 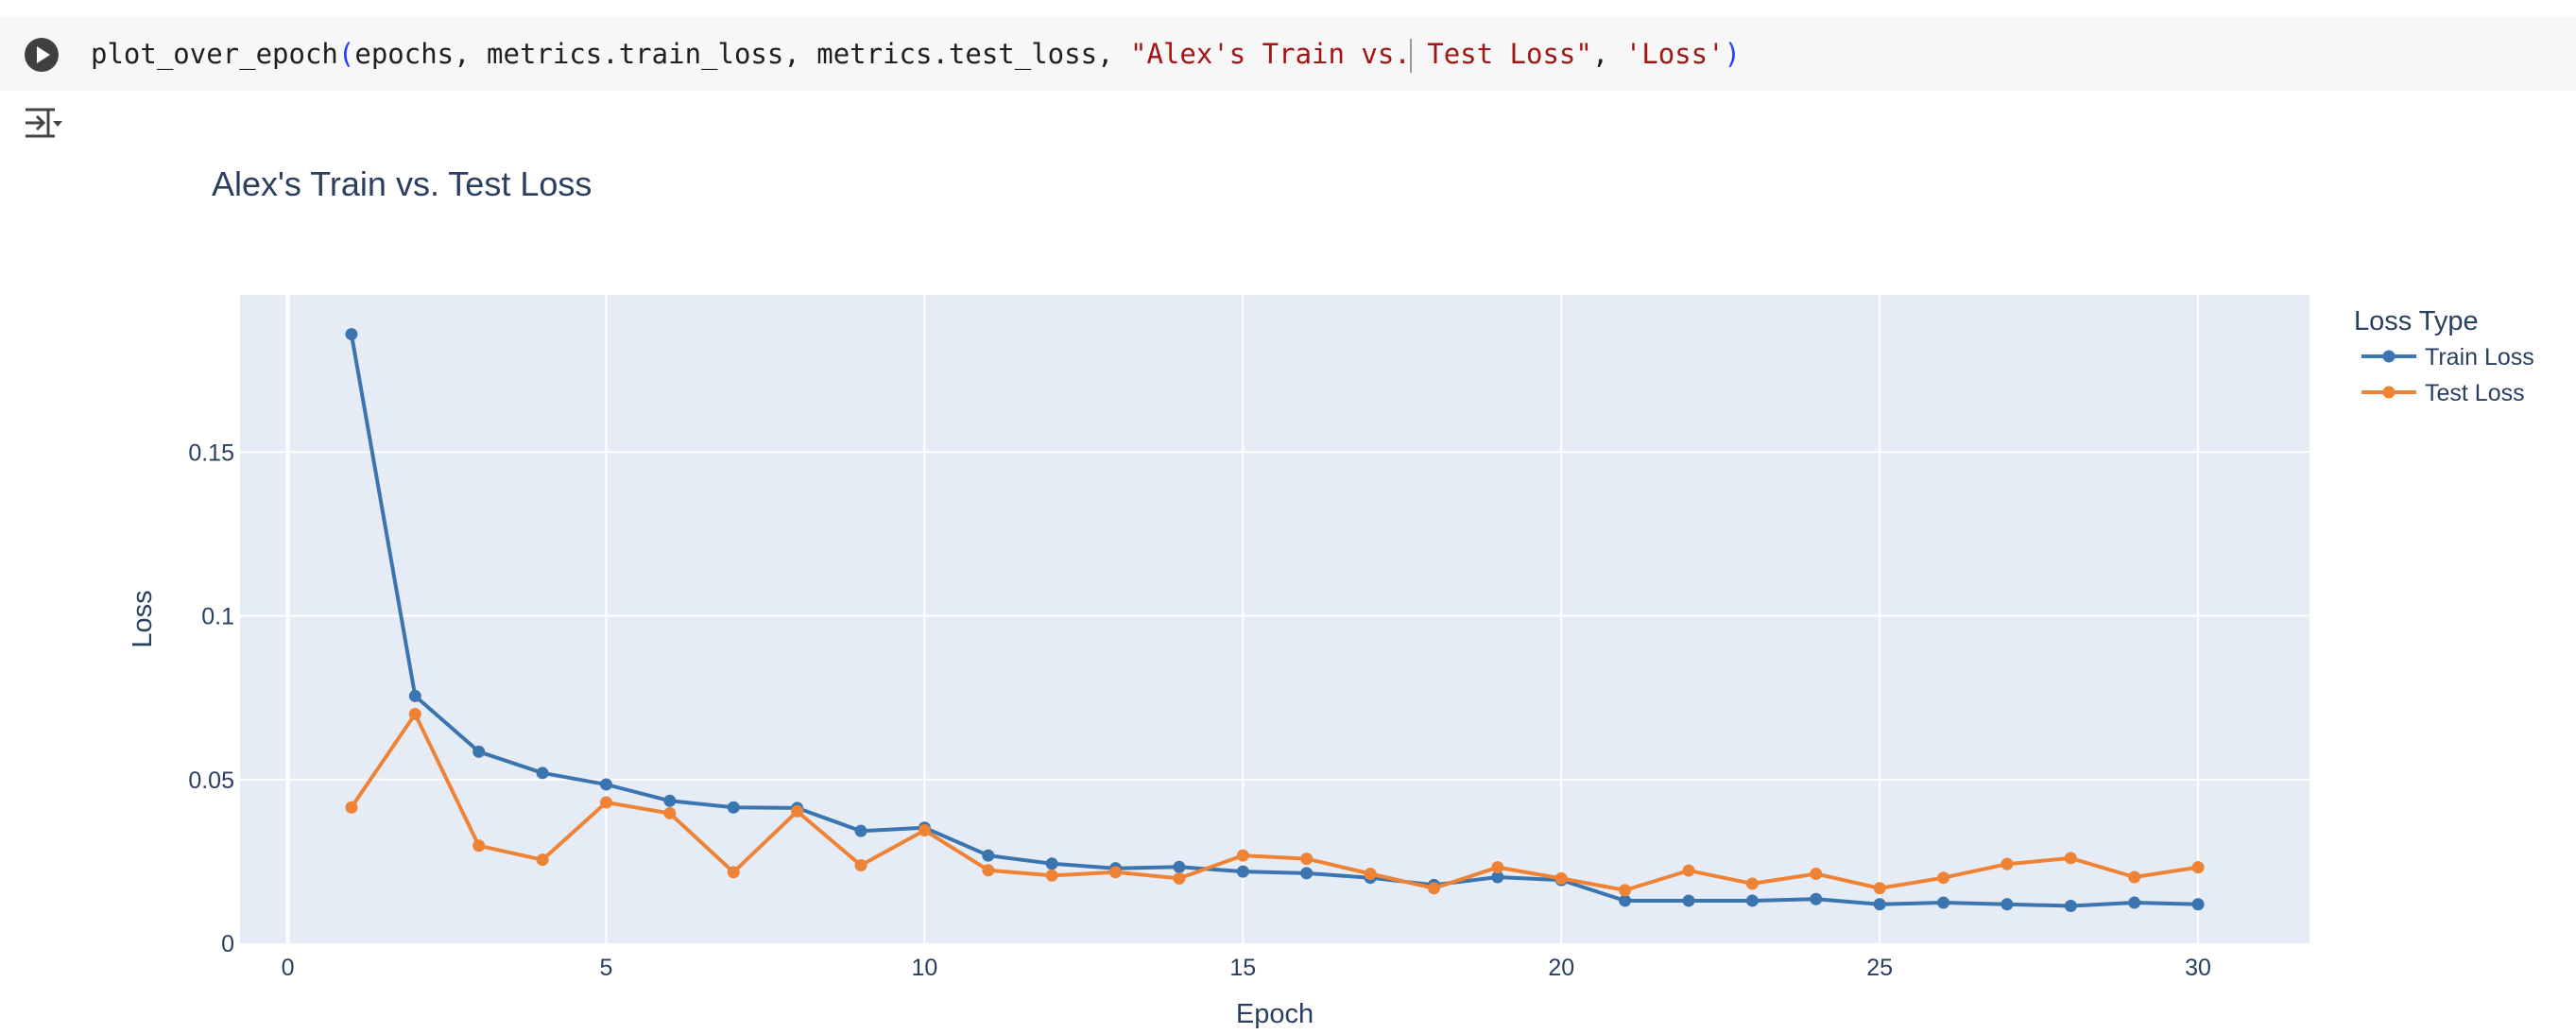 I want to click on x-tick-label: 10, so click(x=924, y=968).